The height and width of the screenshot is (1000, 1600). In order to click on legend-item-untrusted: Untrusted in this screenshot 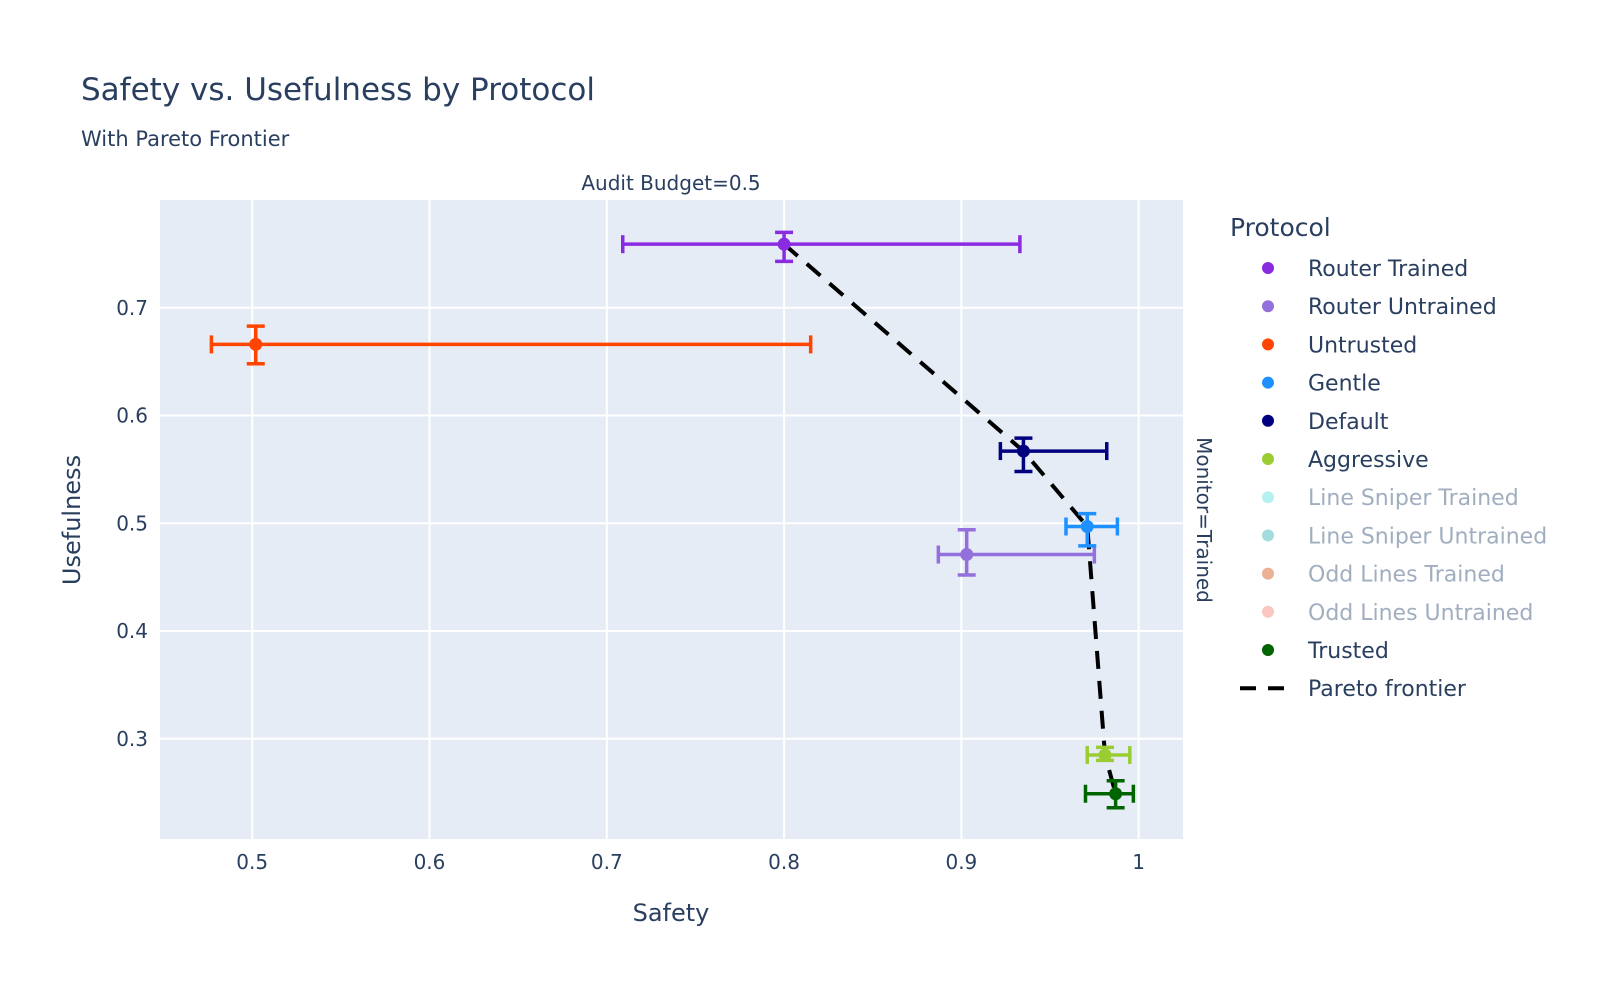, I will do `click(1339, 345)`.